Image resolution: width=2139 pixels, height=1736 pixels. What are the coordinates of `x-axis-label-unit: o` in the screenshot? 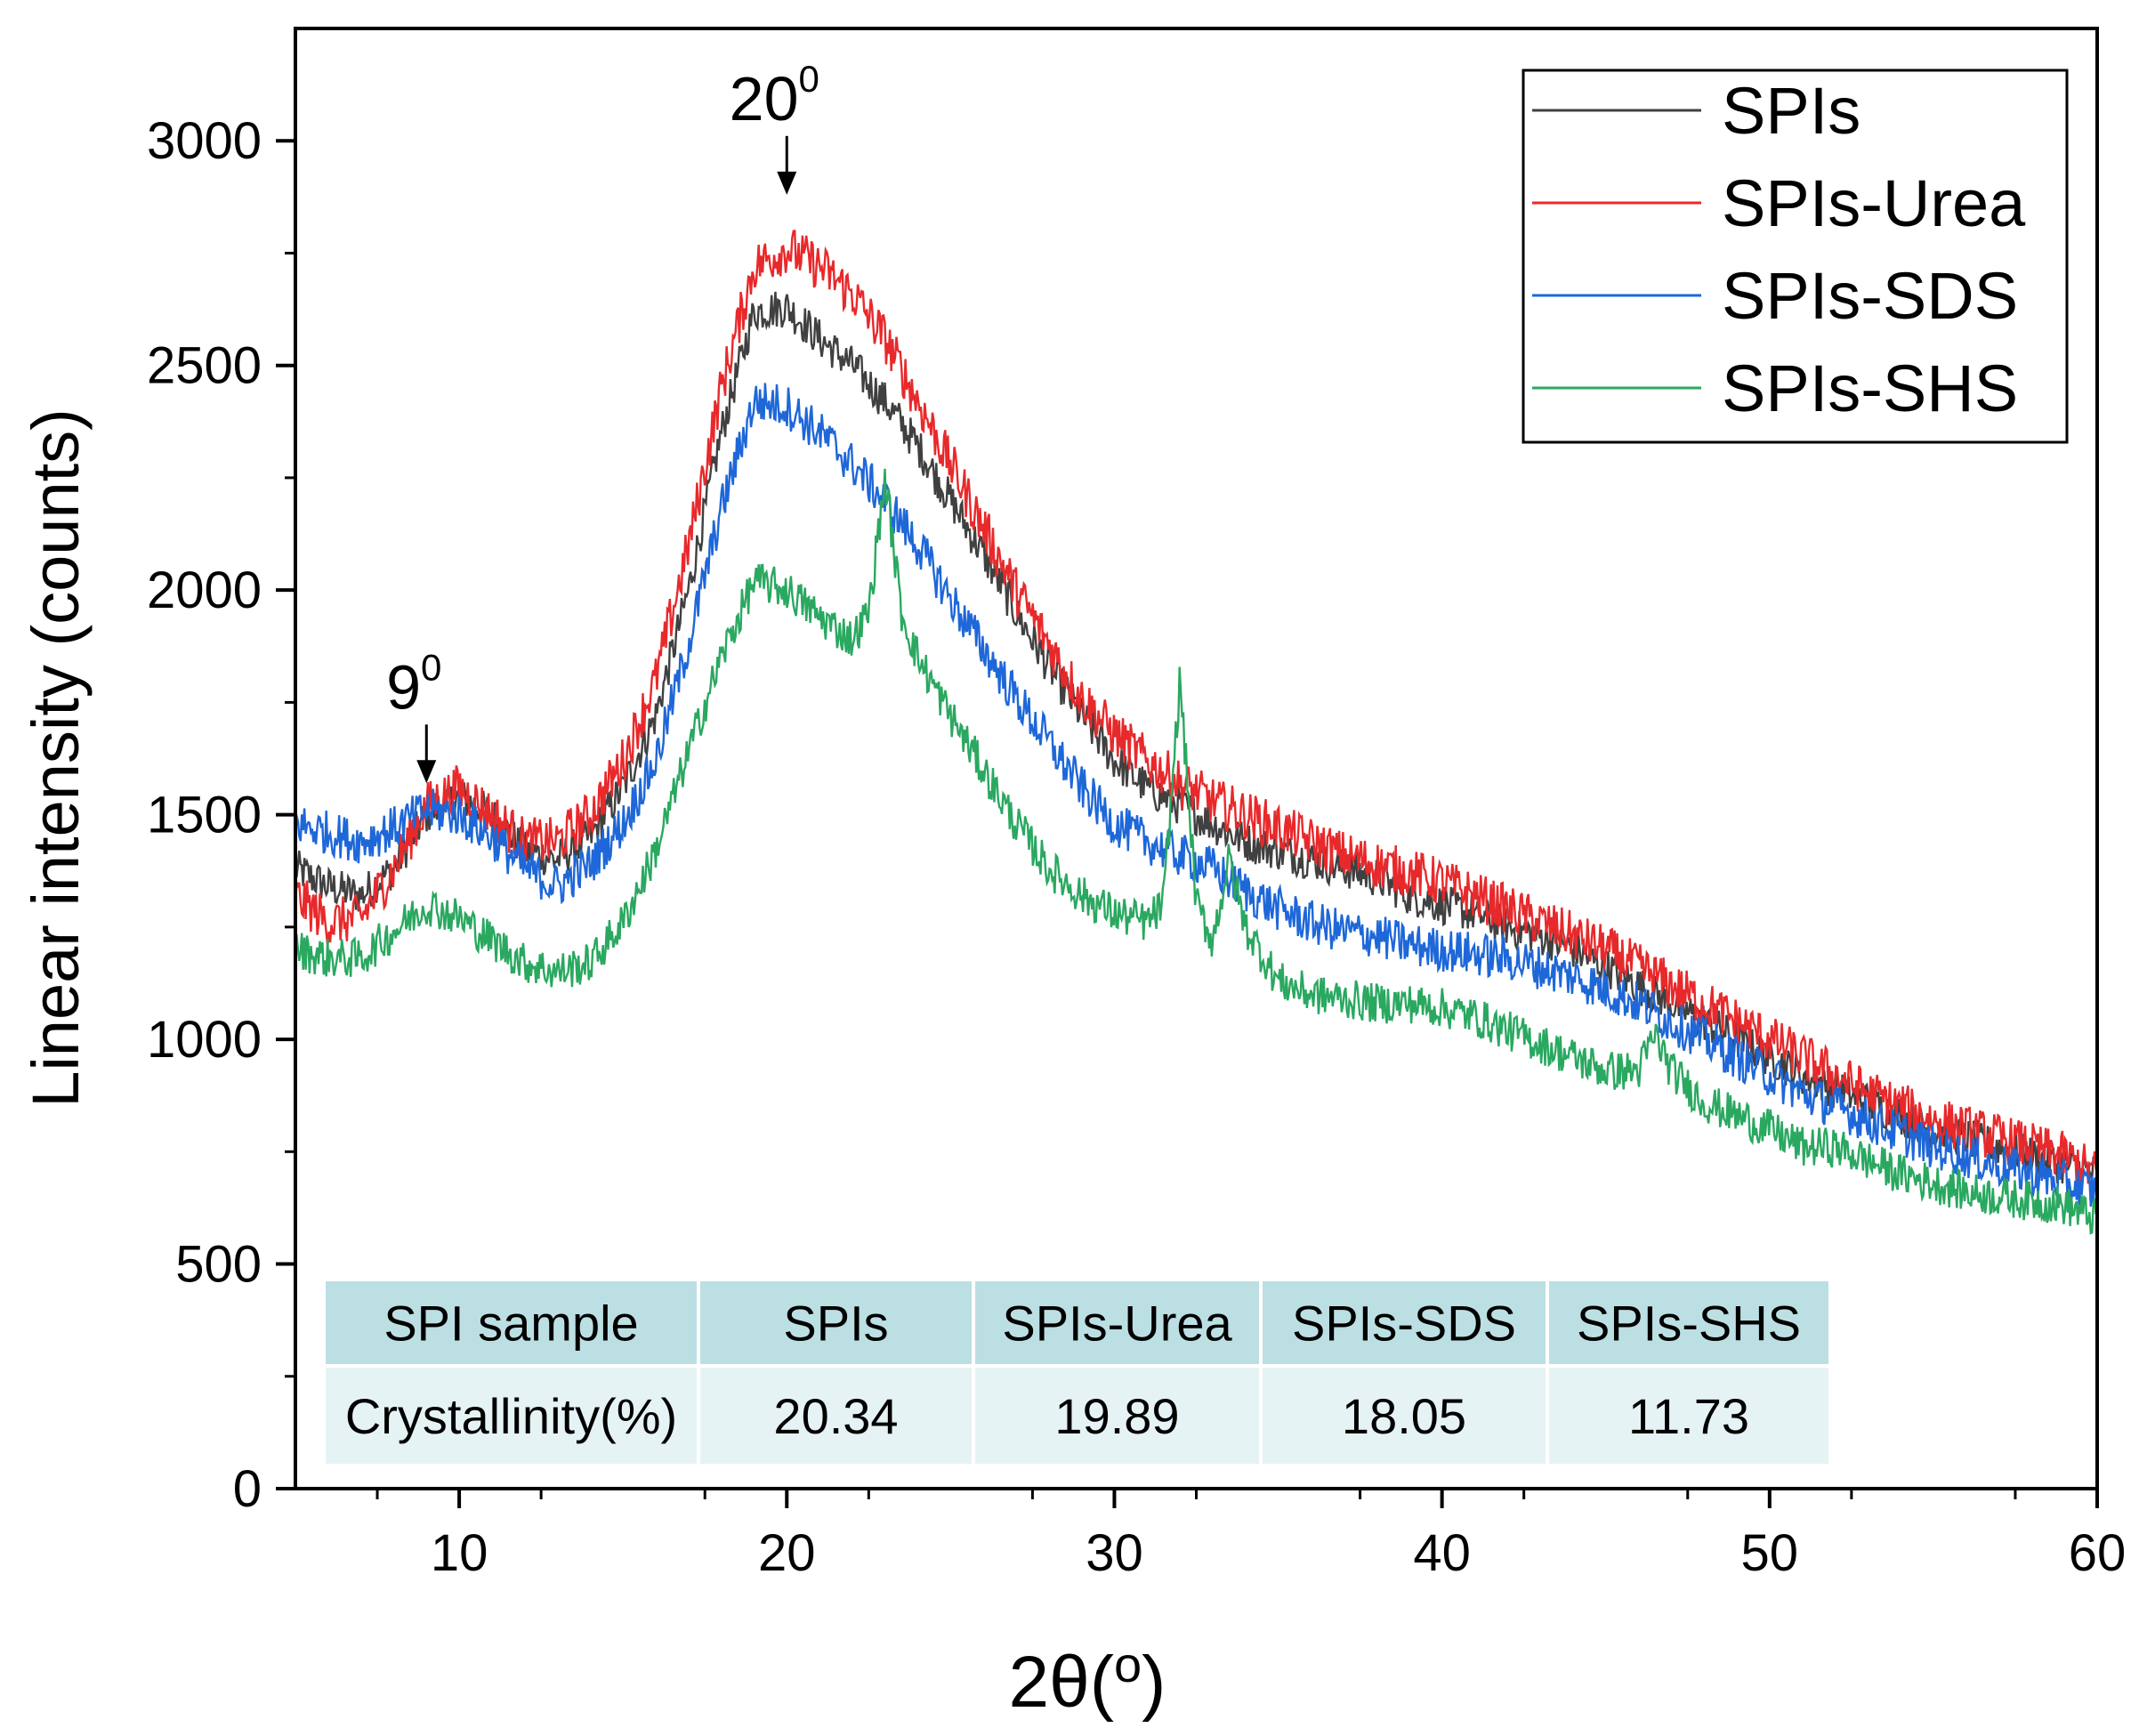 It's located at (1128, 1664).